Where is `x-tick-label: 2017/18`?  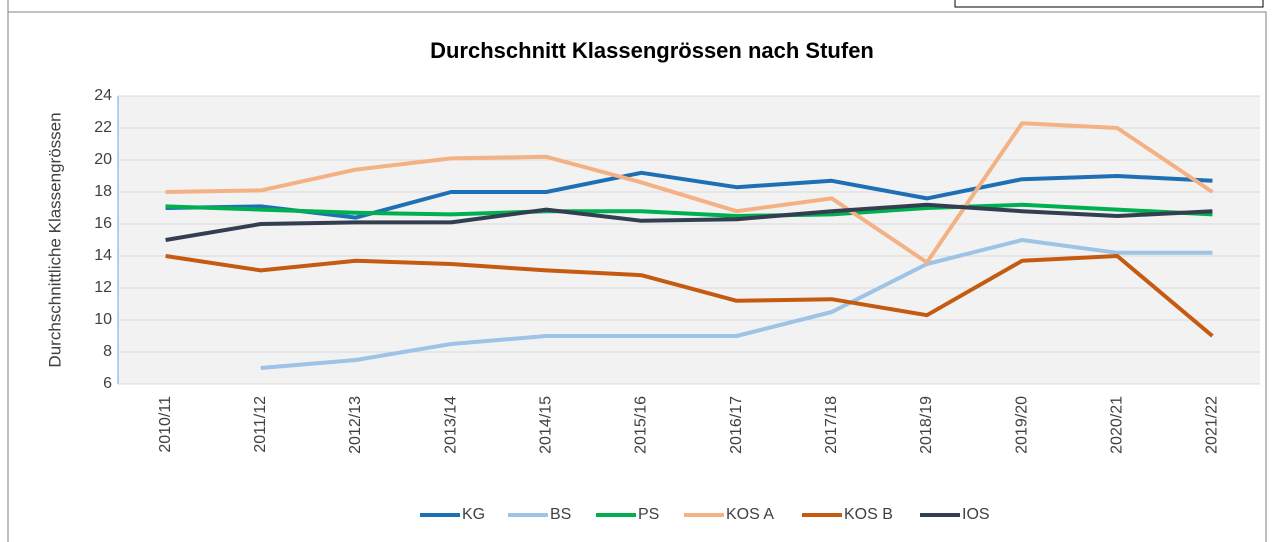
x-tick-label: 2017/18 is located at coordinates (831, 425).